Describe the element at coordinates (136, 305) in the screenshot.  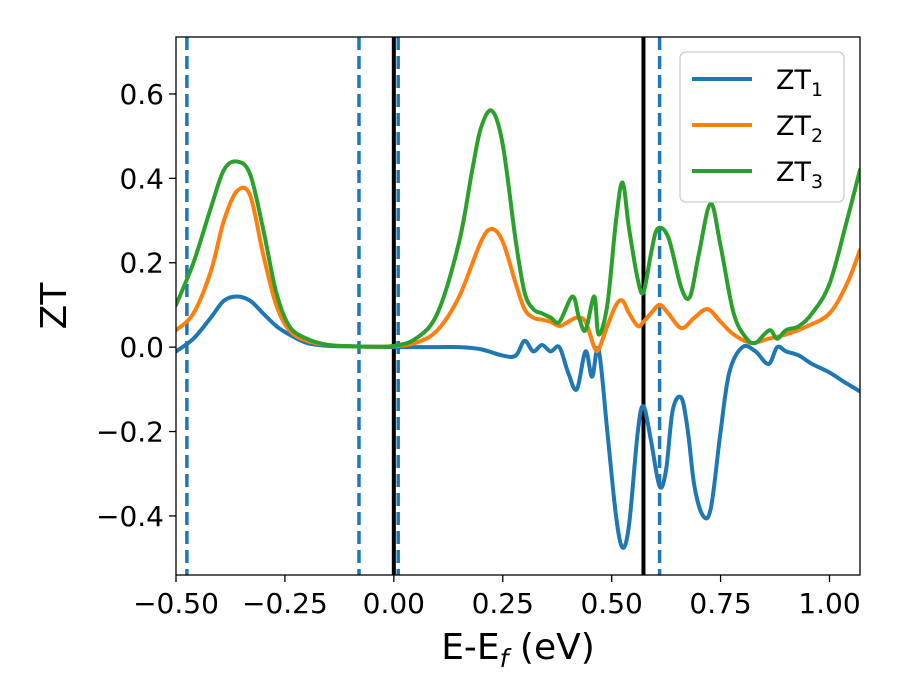
I see `y-axis: −0.4 −0.2 0.0 0.2 0.4 0.6` at that location.